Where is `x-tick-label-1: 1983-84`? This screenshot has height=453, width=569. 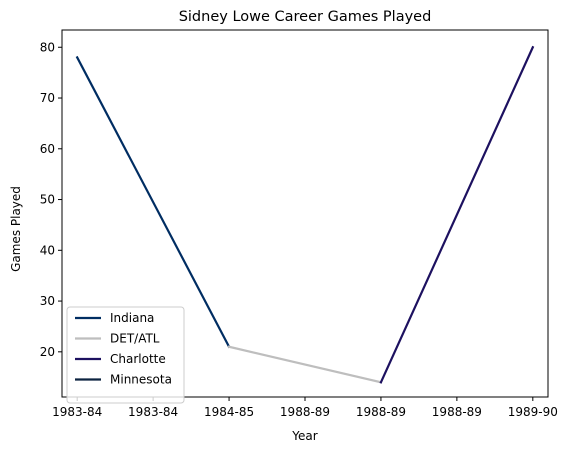
x-tick-label-1: 1983-84 is located at coordinates (153, 412).